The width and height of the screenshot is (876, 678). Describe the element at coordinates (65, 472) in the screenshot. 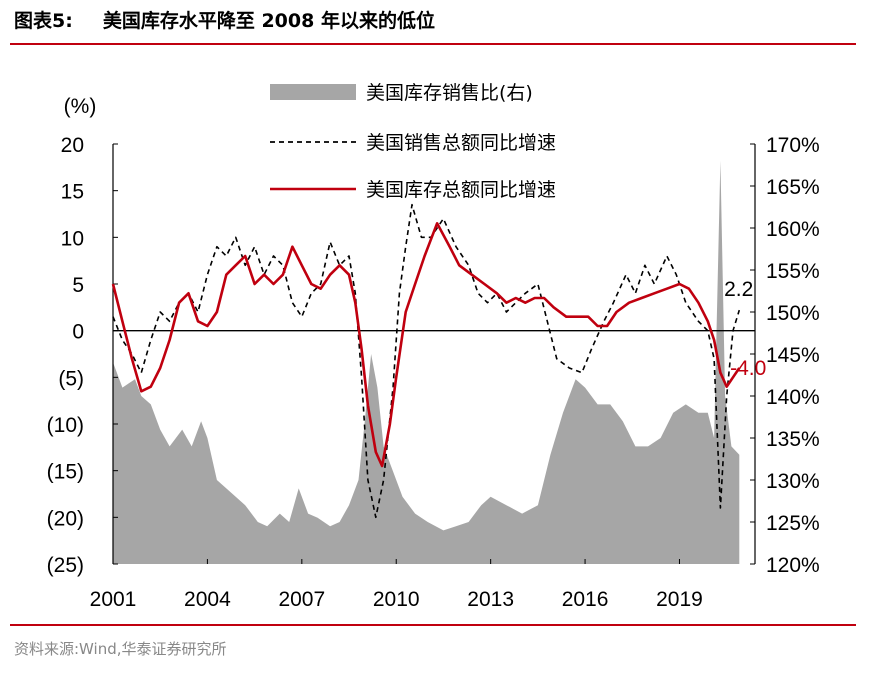

I see `left-tick-label: (15)` at that location.